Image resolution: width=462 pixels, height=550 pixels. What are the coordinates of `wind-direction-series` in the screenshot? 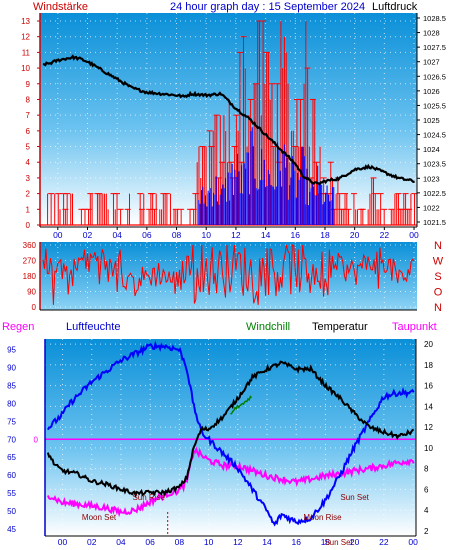 It's located at (228, 274).